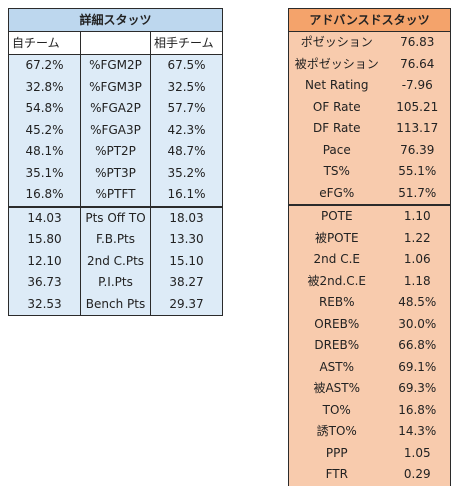 The image size is (458, 487). I want to click on table-row: 被POTE 1.22, so click(369, 238).